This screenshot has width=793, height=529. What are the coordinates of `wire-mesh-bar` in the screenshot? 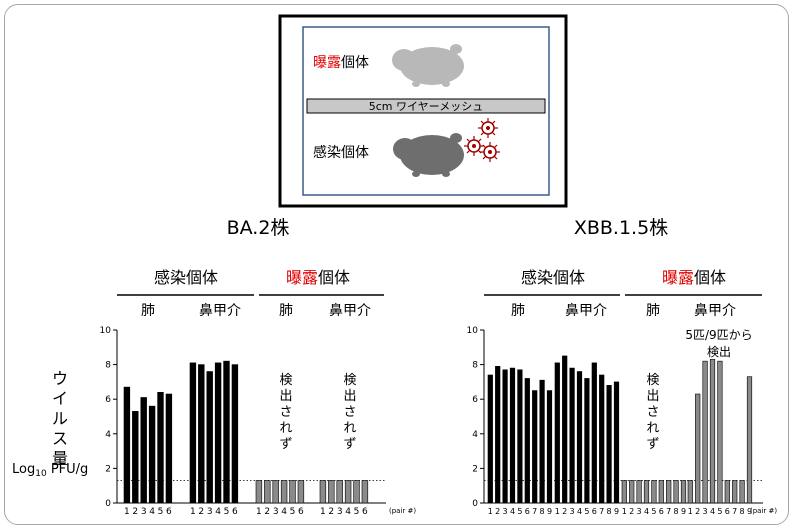 It's located at (426, 106).